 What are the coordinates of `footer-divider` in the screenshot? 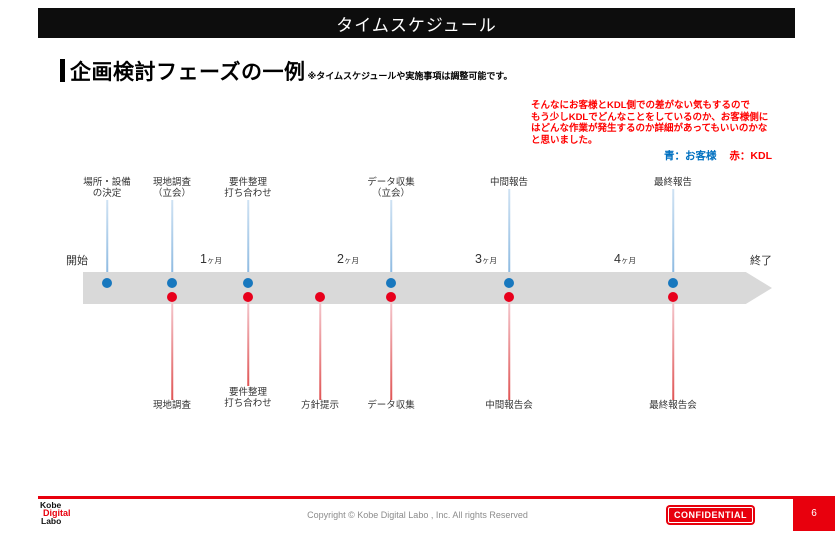 It's located at (415, 497).